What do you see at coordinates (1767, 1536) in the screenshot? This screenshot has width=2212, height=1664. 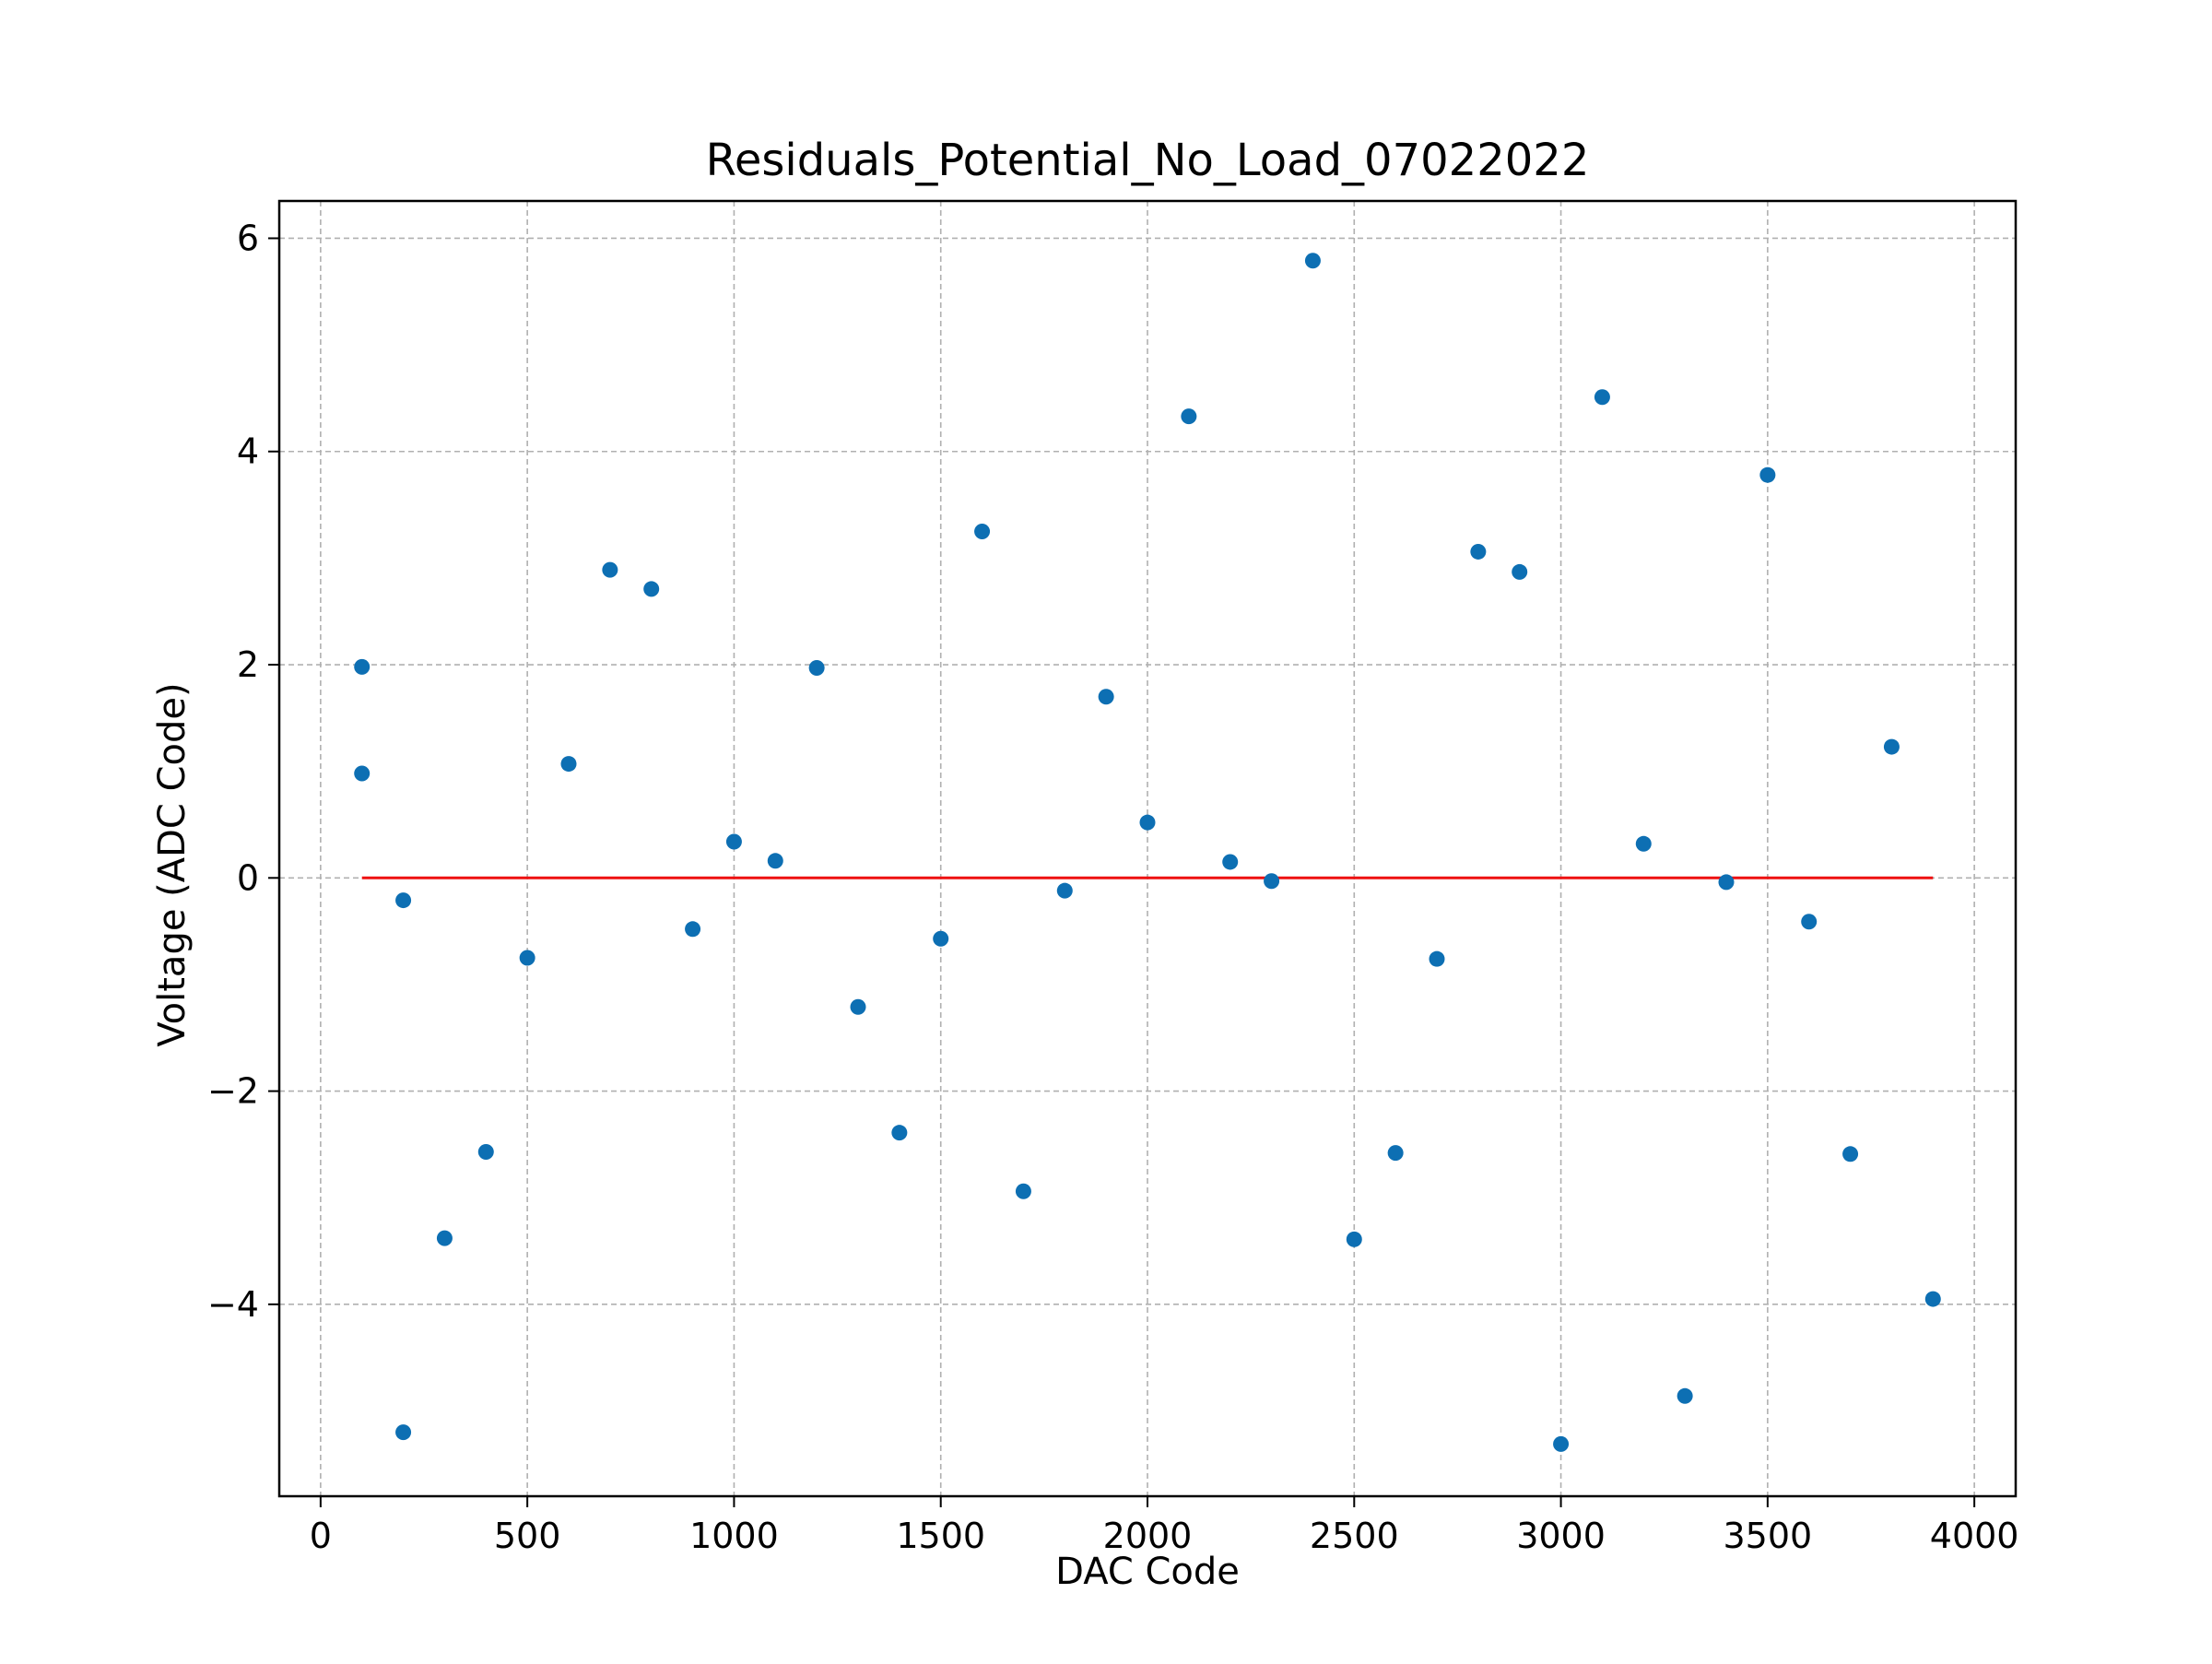 I see `x-tick-label: 3500` at bounding box center [1767, 1536].